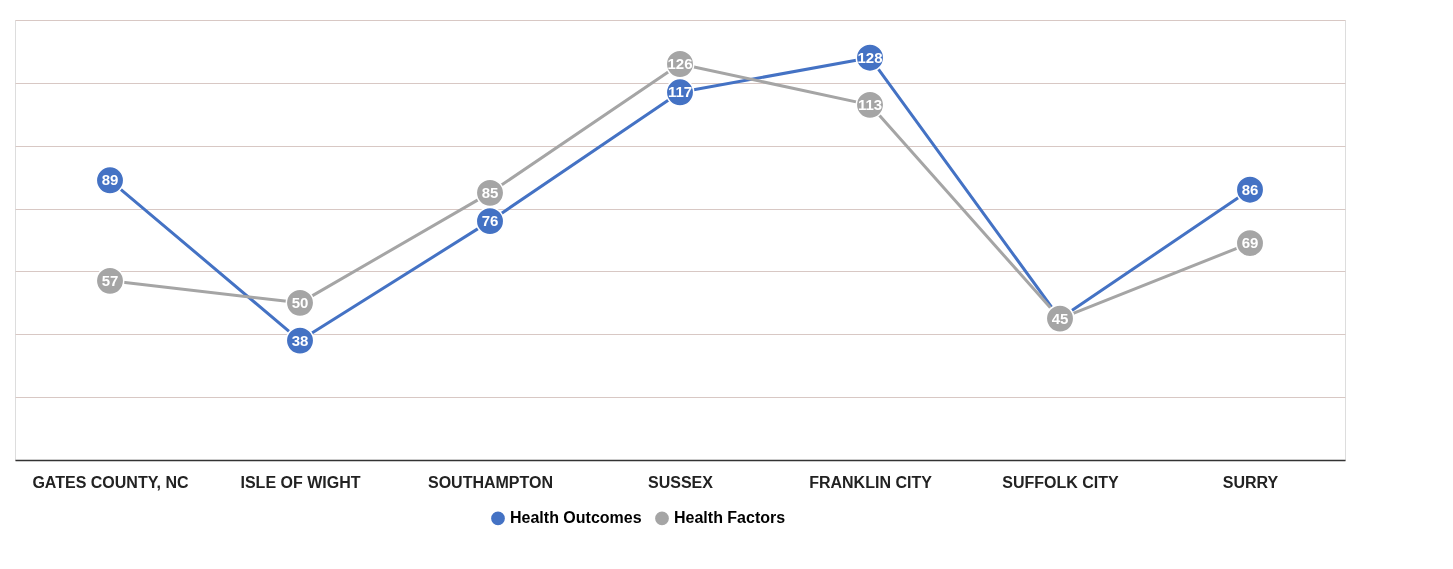 This screenshot has height=569, width=1453. I want to click on data-label: 38, so click(300, 340).